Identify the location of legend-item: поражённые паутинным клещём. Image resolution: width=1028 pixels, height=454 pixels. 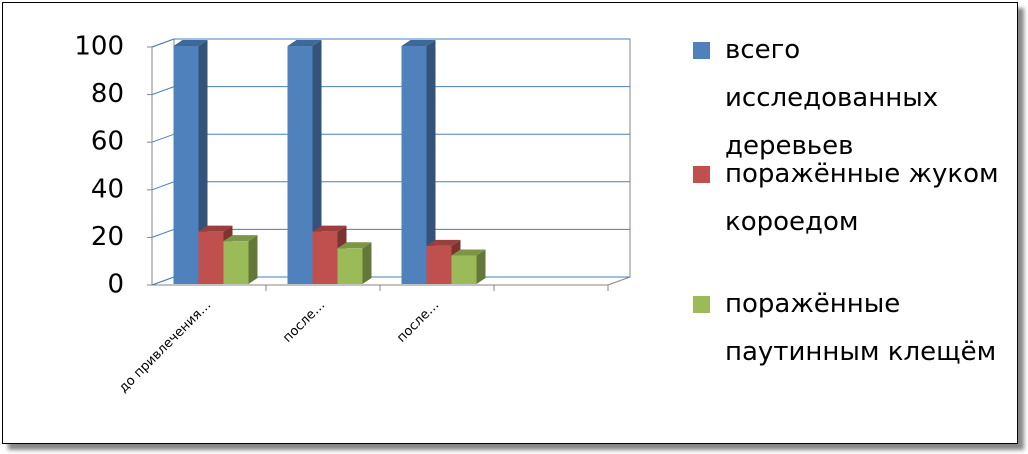
(850, 328).